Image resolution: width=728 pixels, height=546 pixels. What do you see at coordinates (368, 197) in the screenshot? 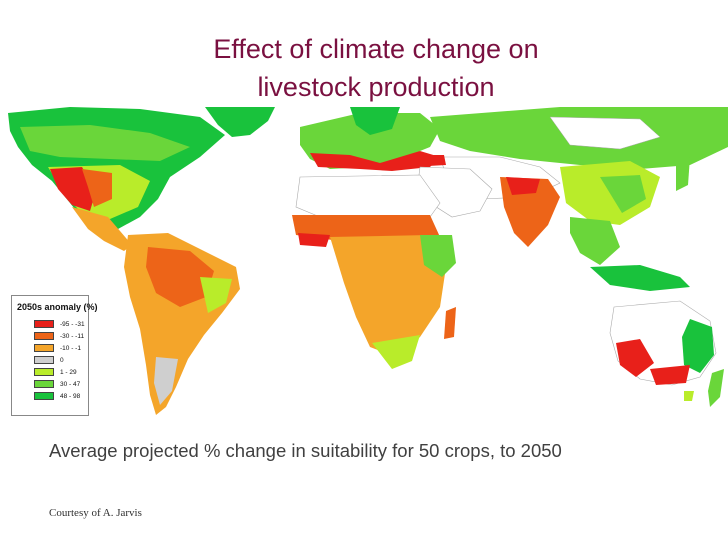
I see `sahara-region` at bounding box center [368, 197].